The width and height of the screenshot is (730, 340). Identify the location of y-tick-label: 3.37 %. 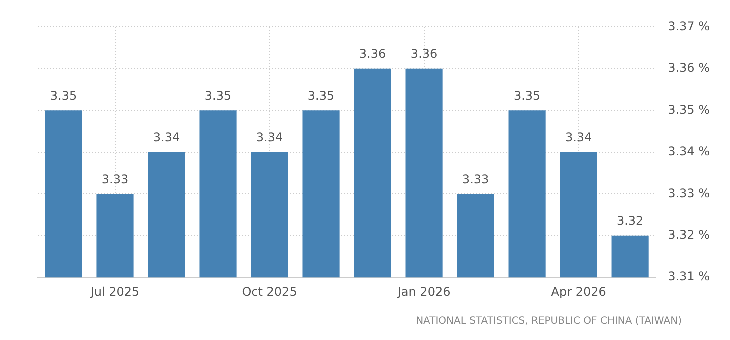
(689, 26).